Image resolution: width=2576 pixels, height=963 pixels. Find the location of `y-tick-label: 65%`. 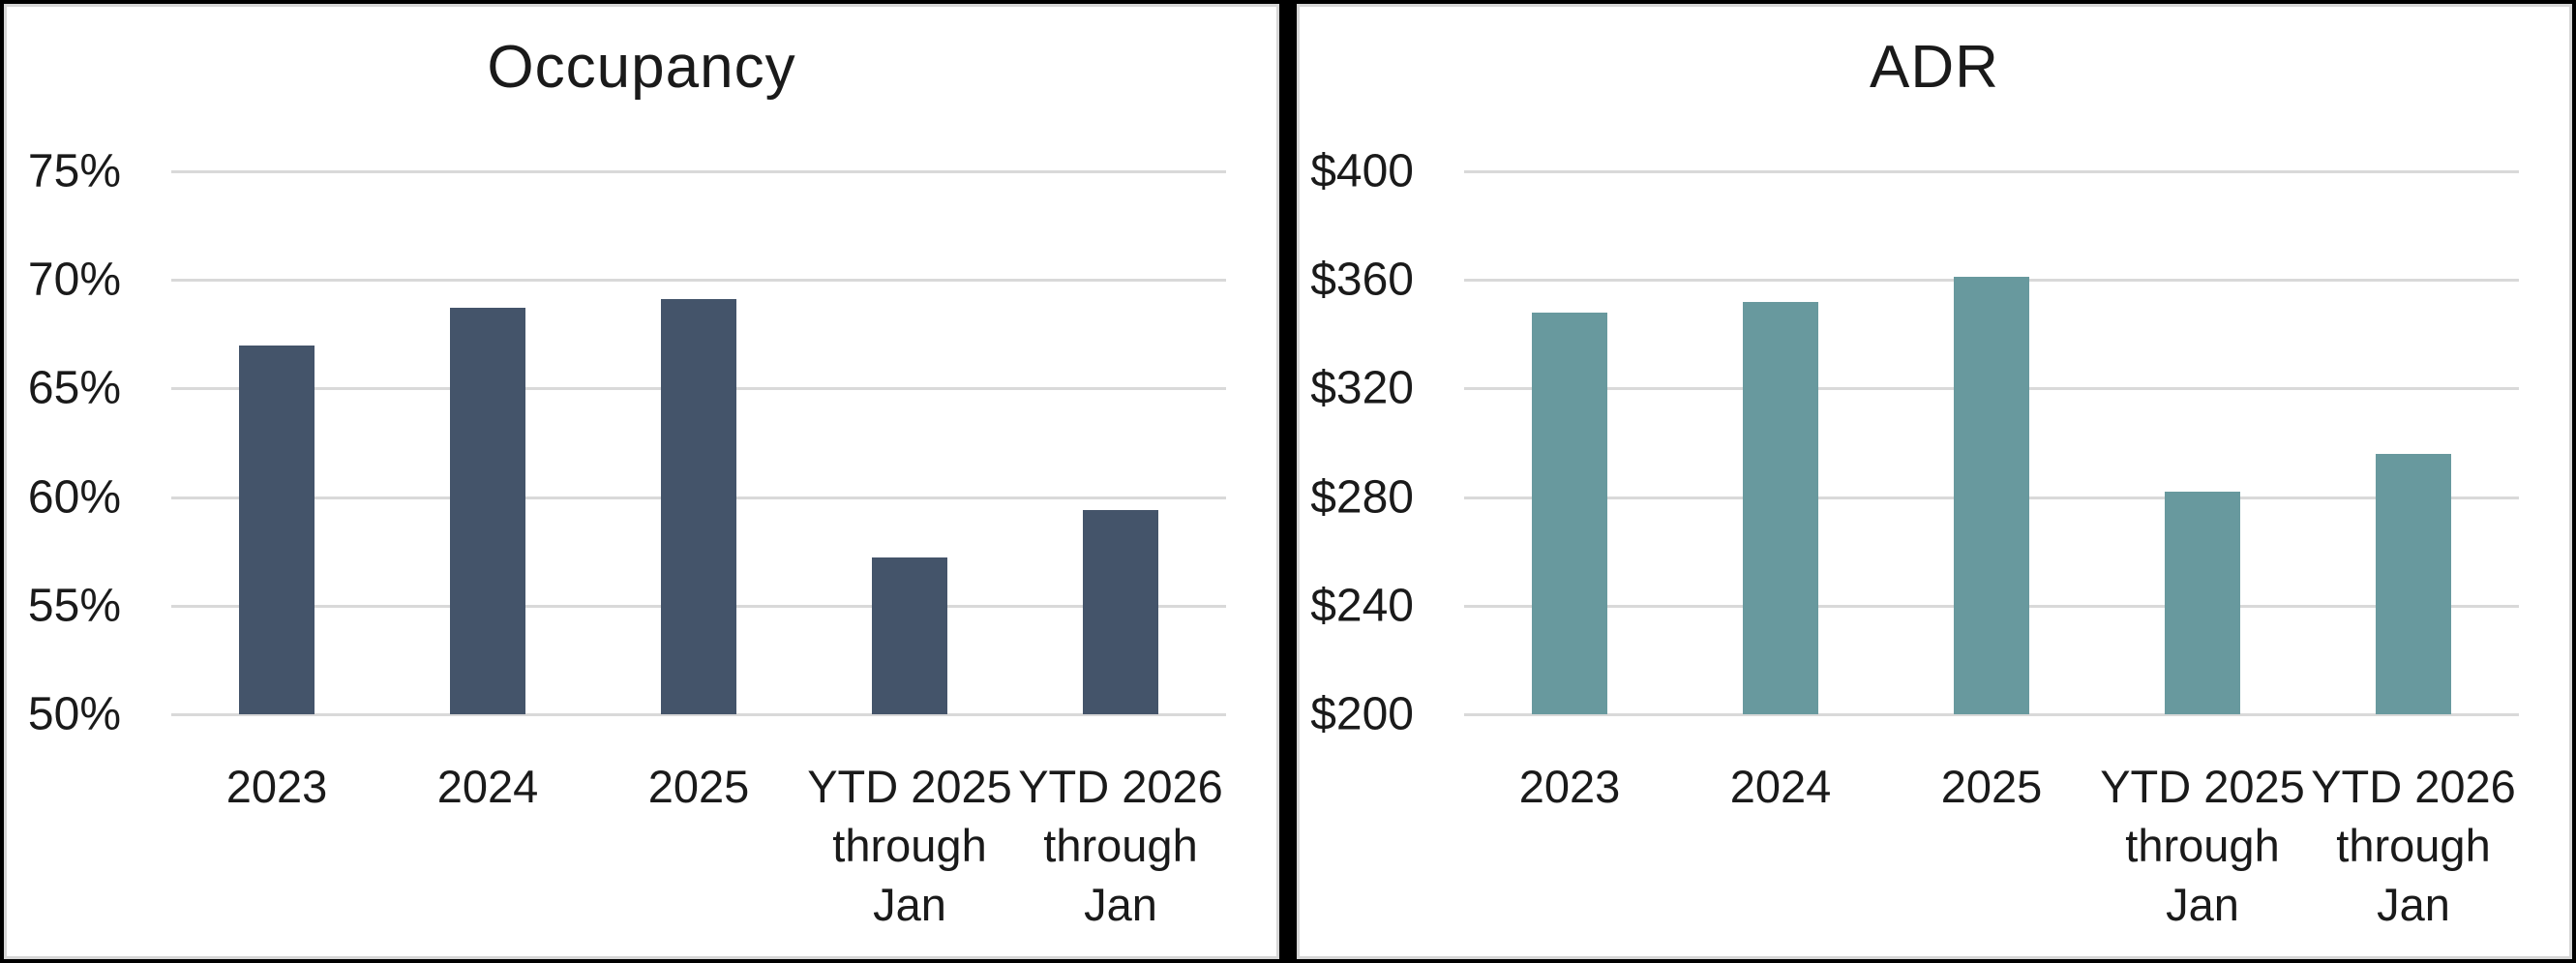

y-tick-label: 65% is located at coordinates (74, 388).